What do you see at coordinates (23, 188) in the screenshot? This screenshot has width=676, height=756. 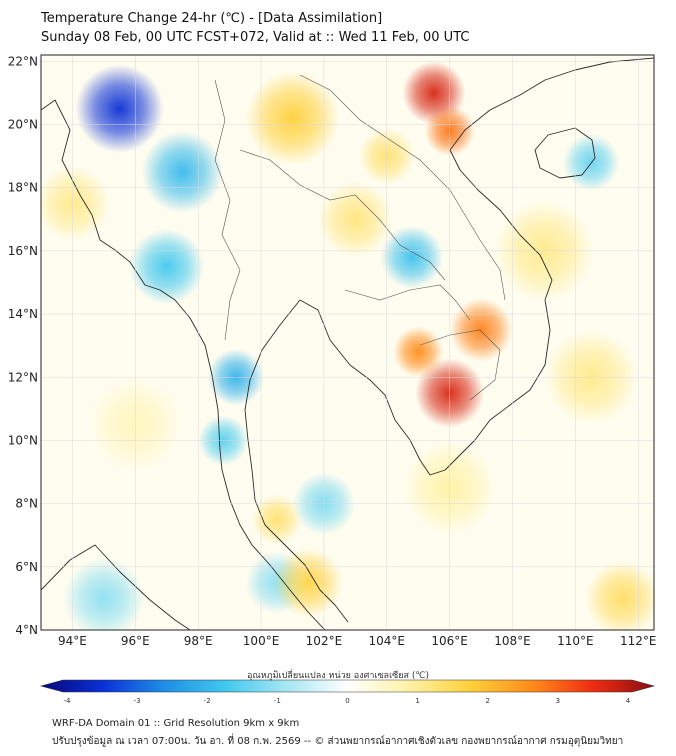 I see `lat-tick-label: 18°N` at bounding box center [23, 188].